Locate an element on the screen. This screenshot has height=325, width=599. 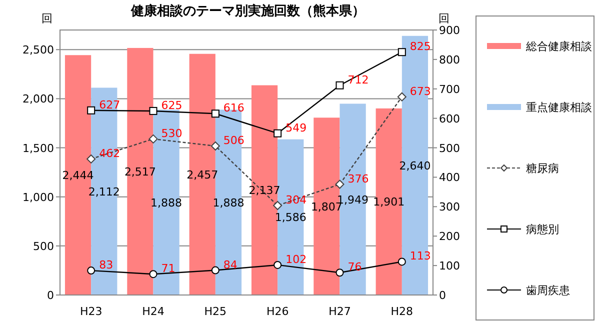
data-label: 2,517 is located at coordinates (140, 171).